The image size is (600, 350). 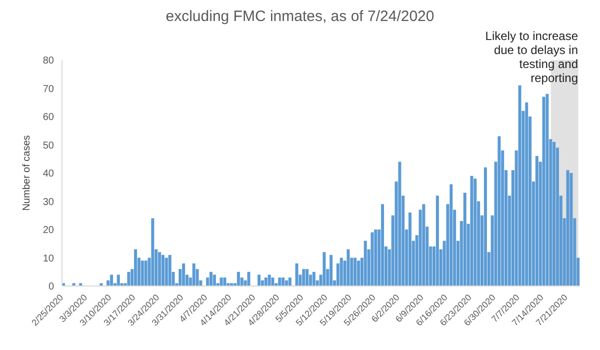 I want to click on chart-title: excluding FMC inmates, as of 7/24/2020, so click(x=300, y=17).